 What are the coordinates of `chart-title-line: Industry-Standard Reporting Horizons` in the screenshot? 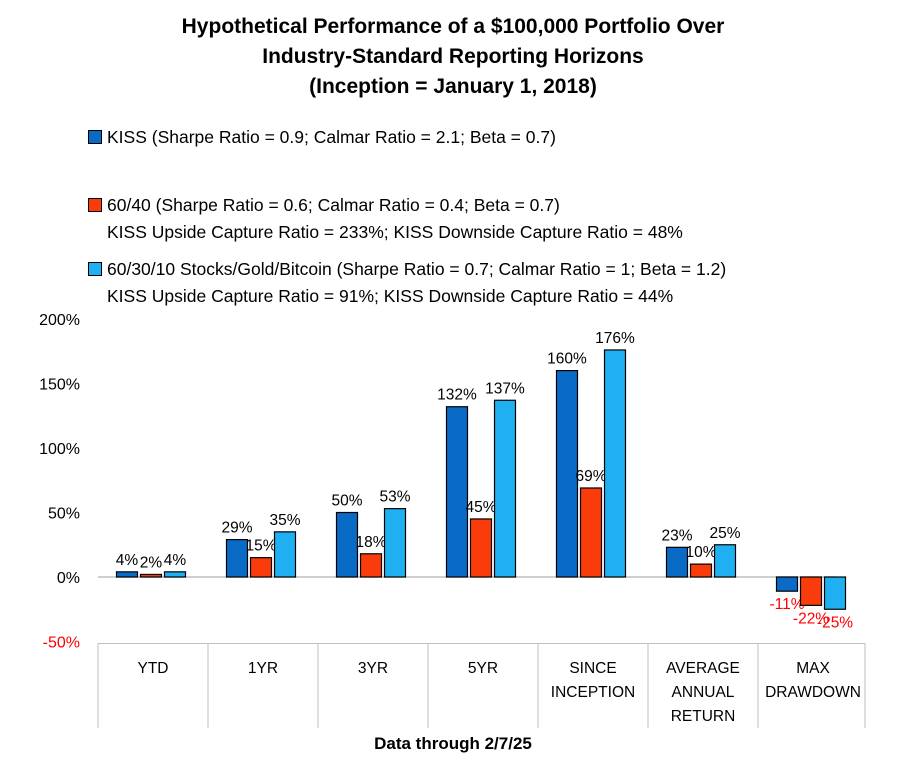 It's located at (453, 56).